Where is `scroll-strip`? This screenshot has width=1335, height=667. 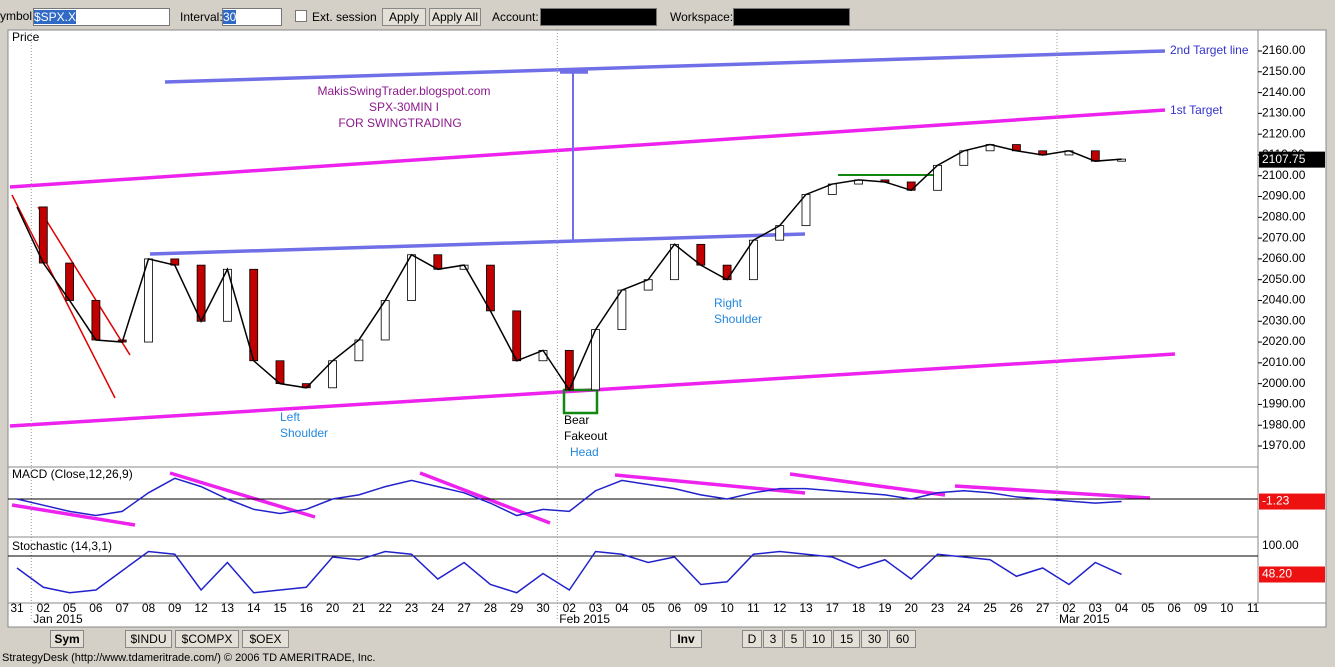
scroll-strip is located at coordinates (1331, 316).